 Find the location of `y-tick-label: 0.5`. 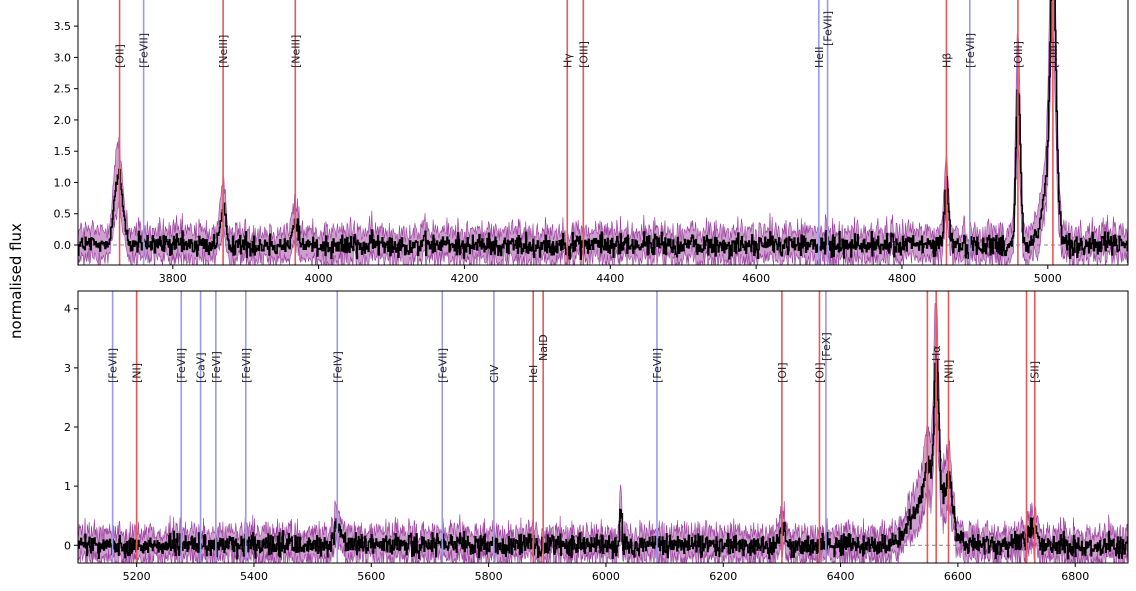

y-tick-label: 0.5 is located at coordinates (63, 214).